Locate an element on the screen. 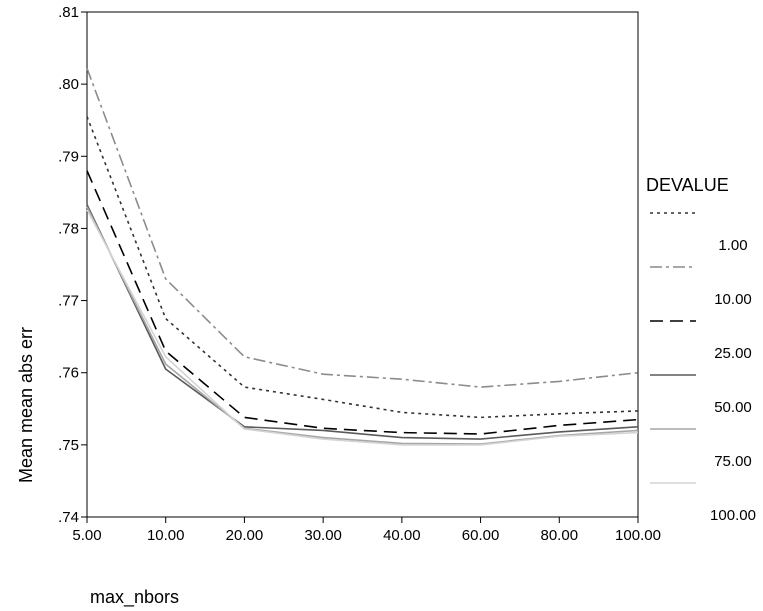 This screenshot has height=611, width=763. x-axis-title: max_nbors is located at coordinates (134, 597).